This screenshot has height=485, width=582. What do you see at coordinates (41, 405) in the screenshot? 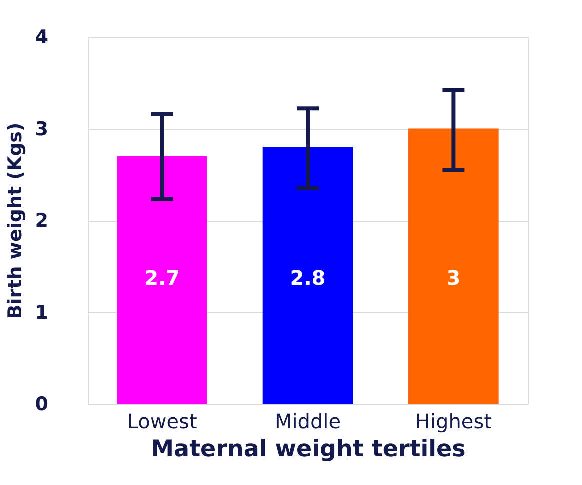
I see `y-tick-label: 0` at bounding box center [41, 405].